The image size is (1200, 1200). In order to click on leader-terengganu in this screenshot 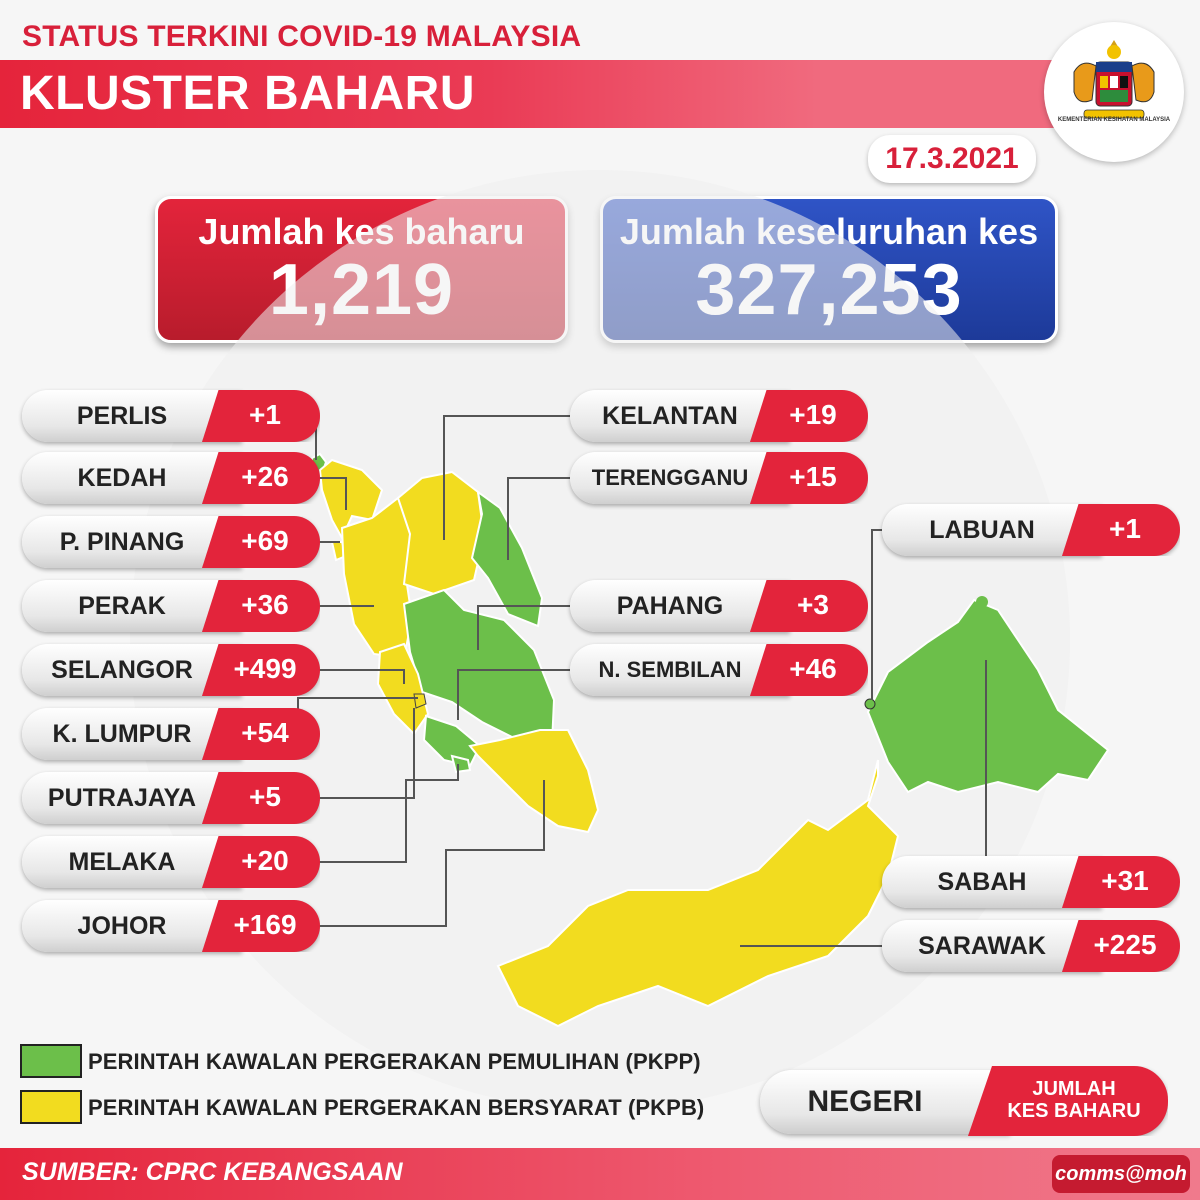, I will do `click(538, 518)`.